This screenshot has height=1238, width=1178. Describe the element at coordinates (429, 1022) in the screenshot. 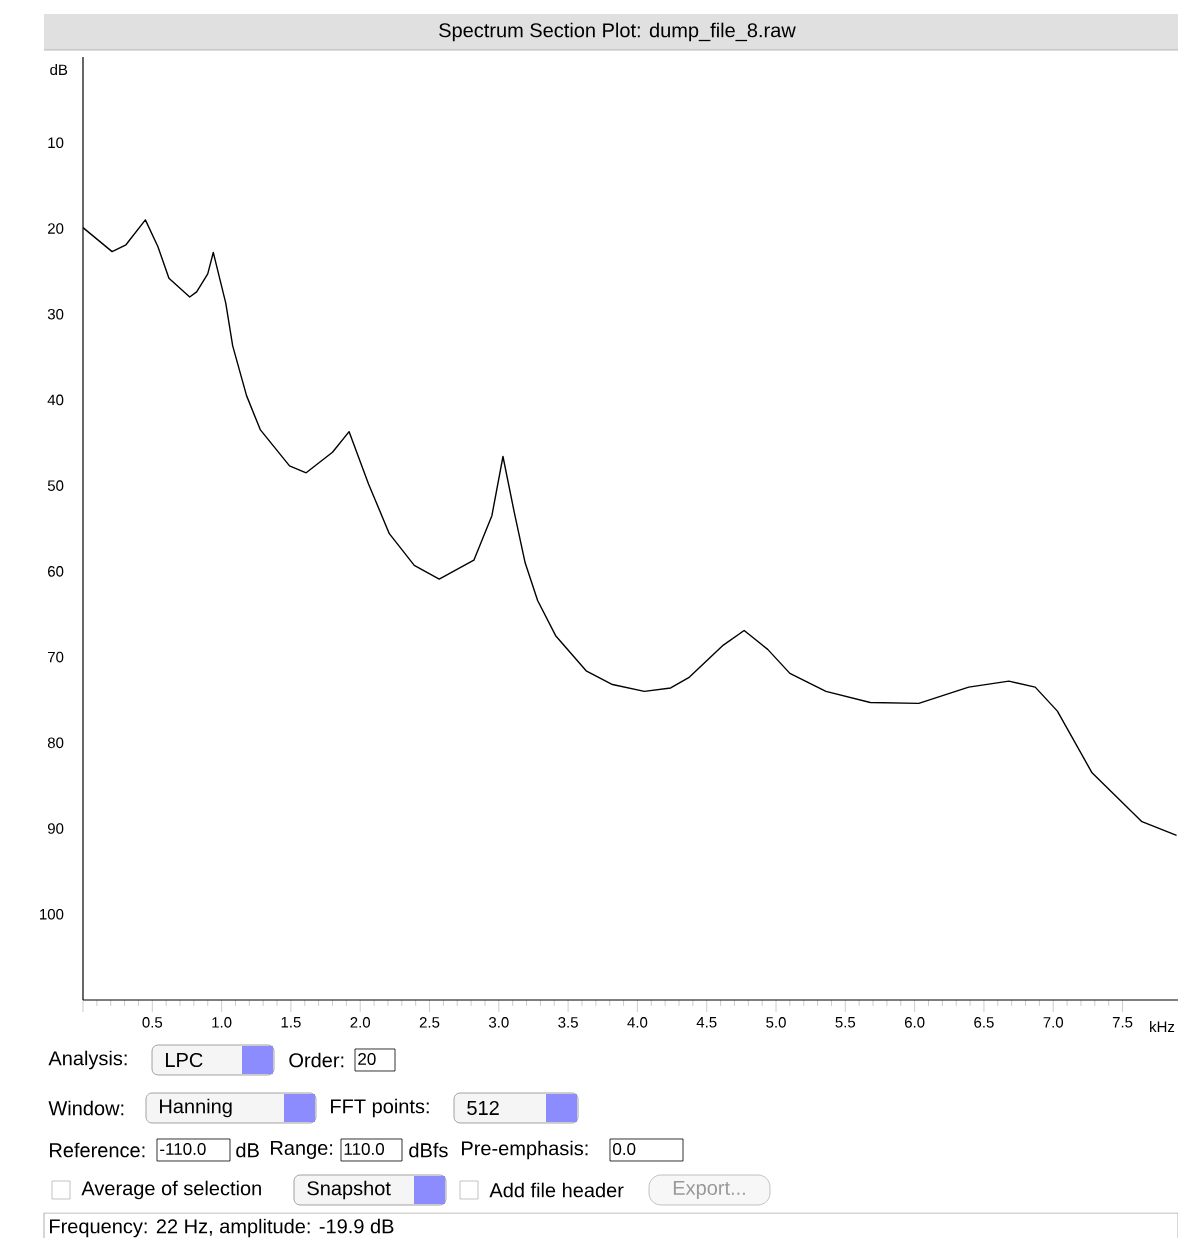

I see `x-tick-label: 2.5` at that location.